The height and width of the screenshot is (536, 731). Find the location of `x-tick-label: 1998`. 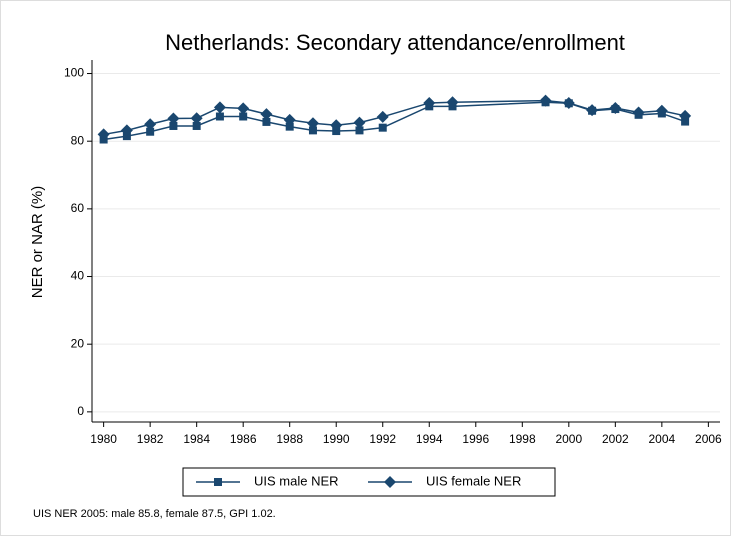

x-tick-label: 1998 is located at coordinates (522, 439).